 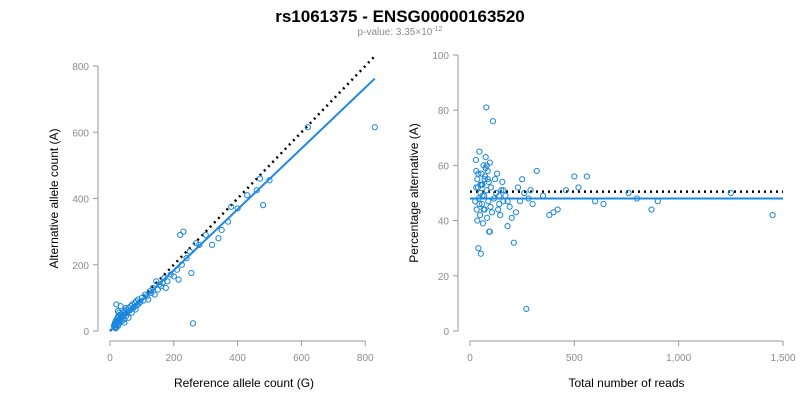 I want to click on y-tick-label: 20, so click(x=444, y=277).